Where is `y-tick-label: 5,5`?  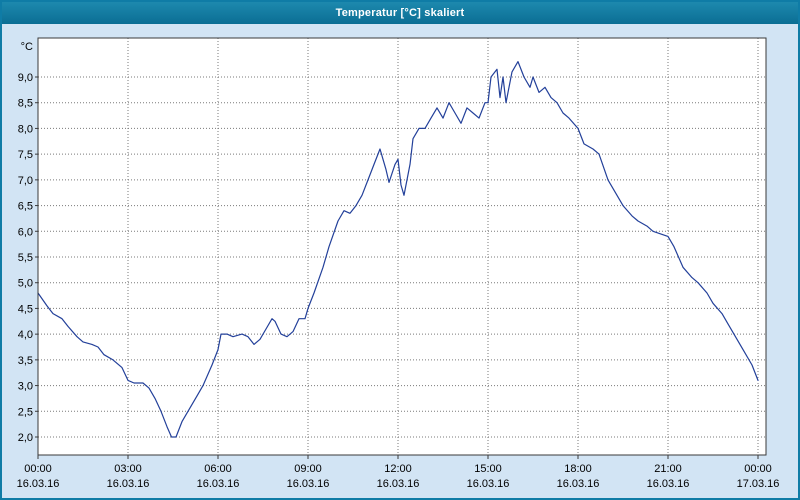
y-tick-label: 5,5 is located at coordinates (25, 258).